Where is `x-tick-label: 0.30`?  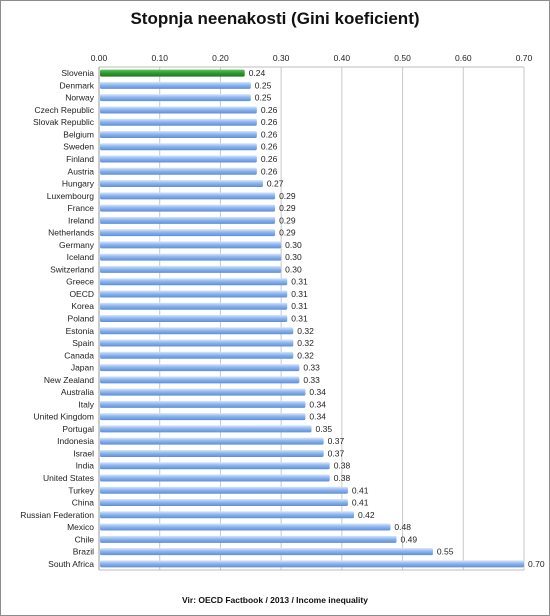 x-tick-label: 0.30 is located at coordinates (281, 58).